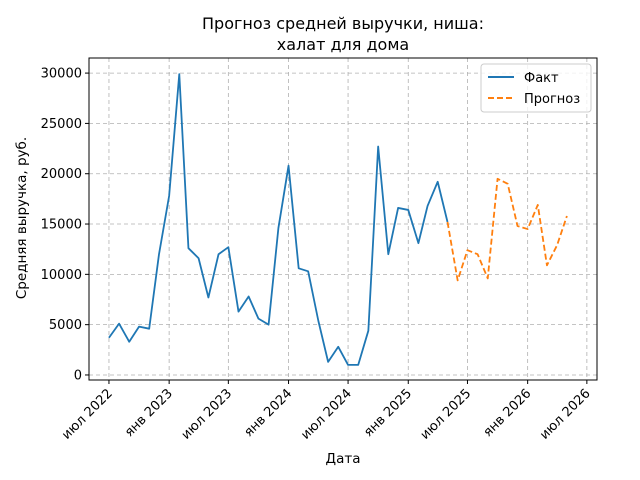 The width and height of the screenshot is (640, 480). Describe the element at coordinates (78, 375) in the screenshot. I see `y-tick-label: 0` at that location.